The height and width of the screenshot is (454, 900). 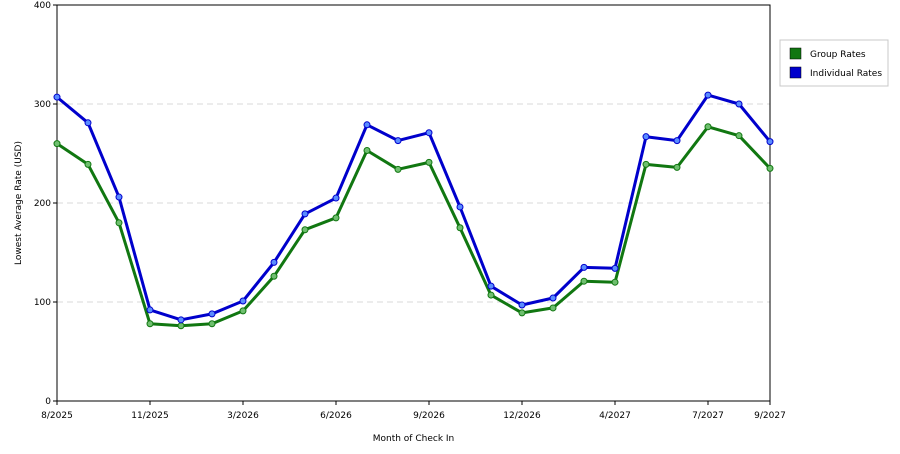 I want to click on y-tick-label: 400, so click(x=42, y=6).